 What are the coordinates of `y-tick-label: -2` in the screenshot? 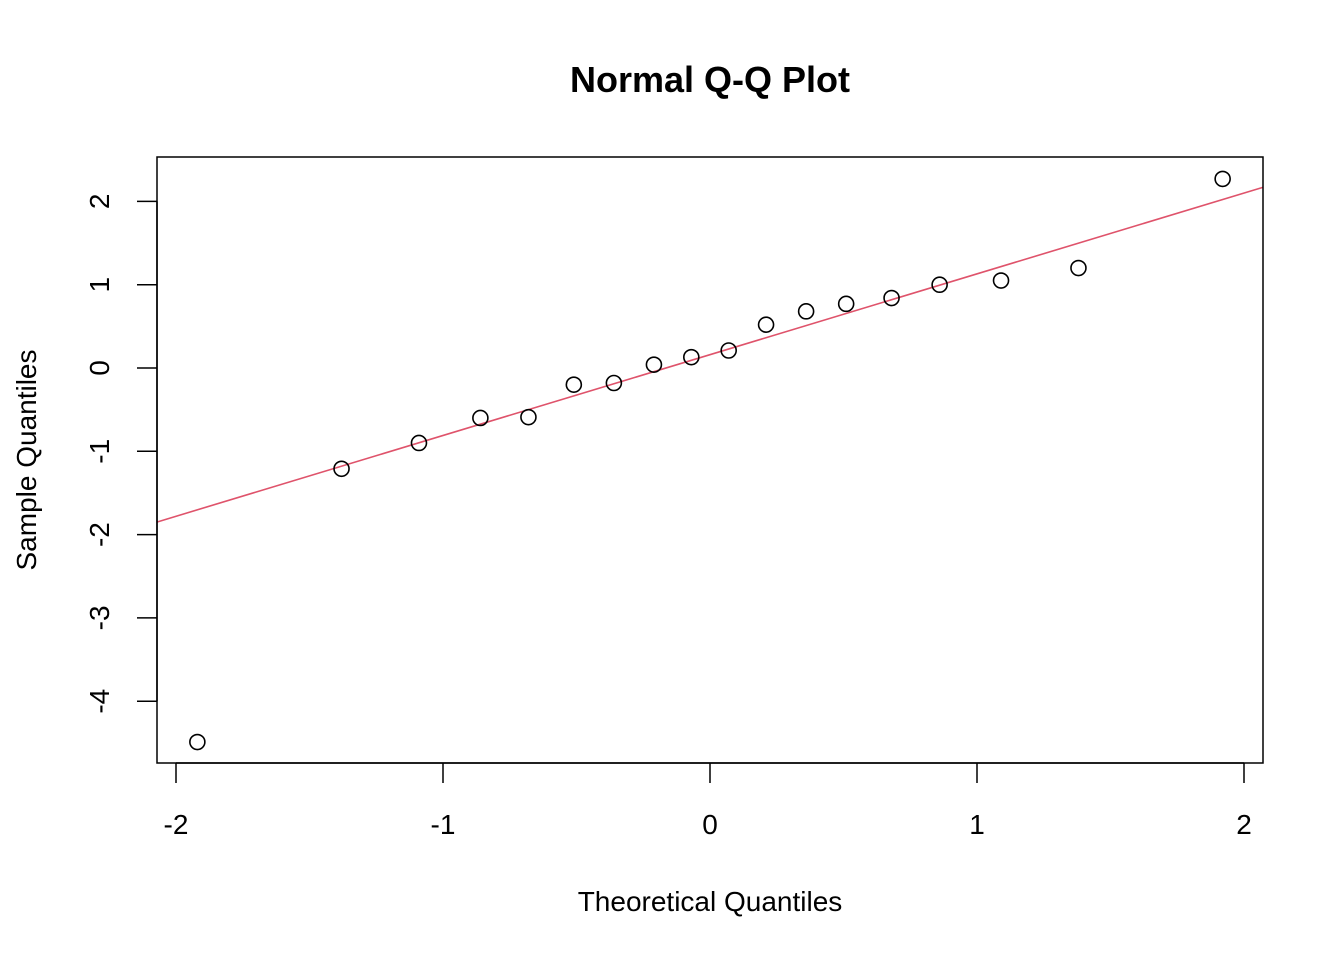 It's located at (99, 534).